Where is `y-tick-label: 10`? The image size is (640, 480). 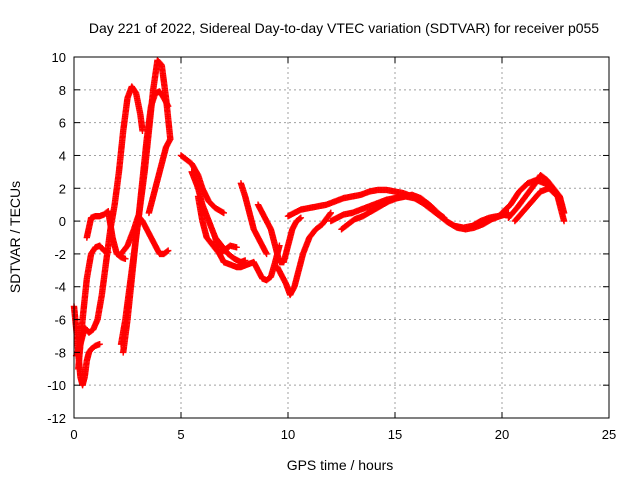 y-tick-label: 10 is located at coordinates (59, 57).